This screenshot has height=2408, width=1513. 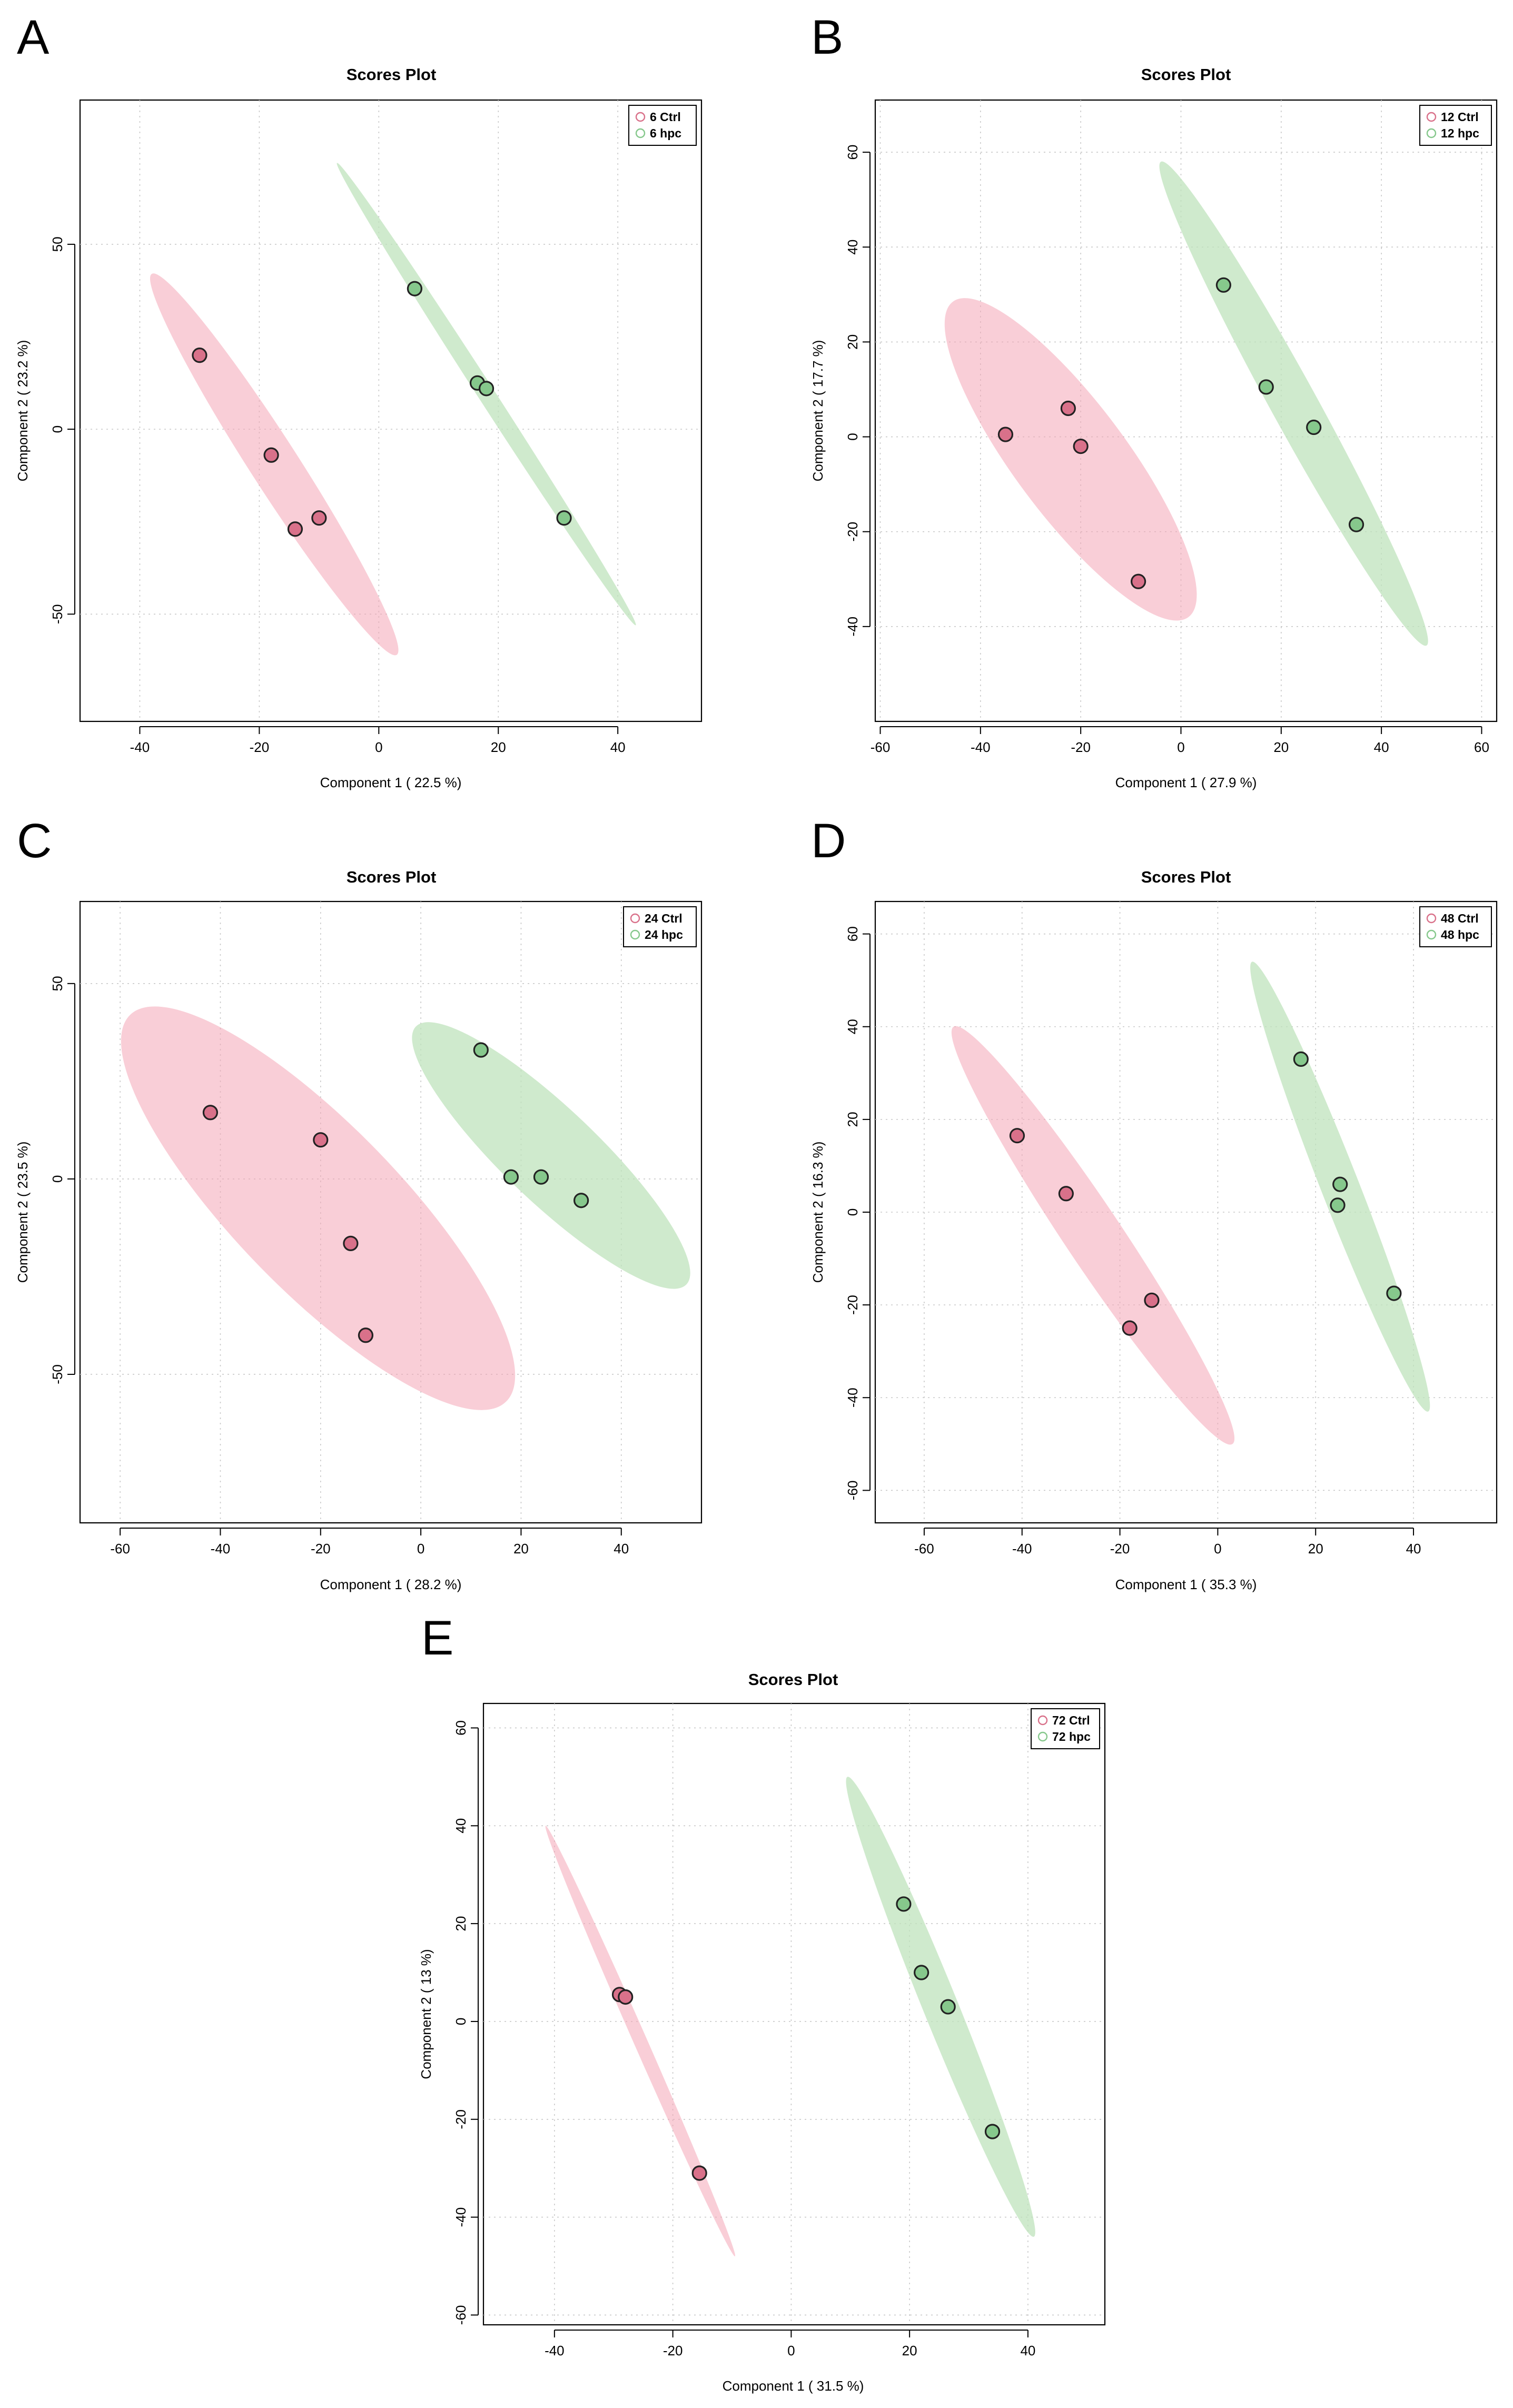 I want to click on panel-b-legend-hpc-label: 12 hpc, so click(x=1460, y=133).